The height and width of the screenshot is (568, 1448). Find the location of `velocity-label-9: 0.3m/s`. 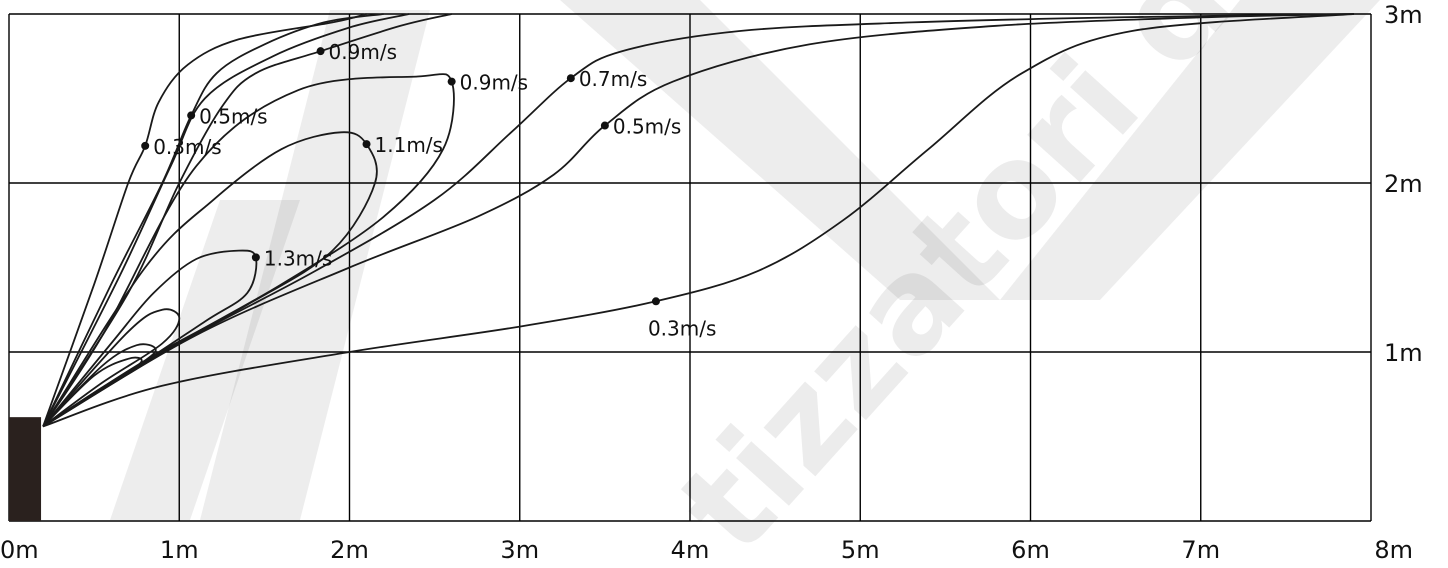

velocity-label-9: 0.3m/s is located at coordinates (187, 147).